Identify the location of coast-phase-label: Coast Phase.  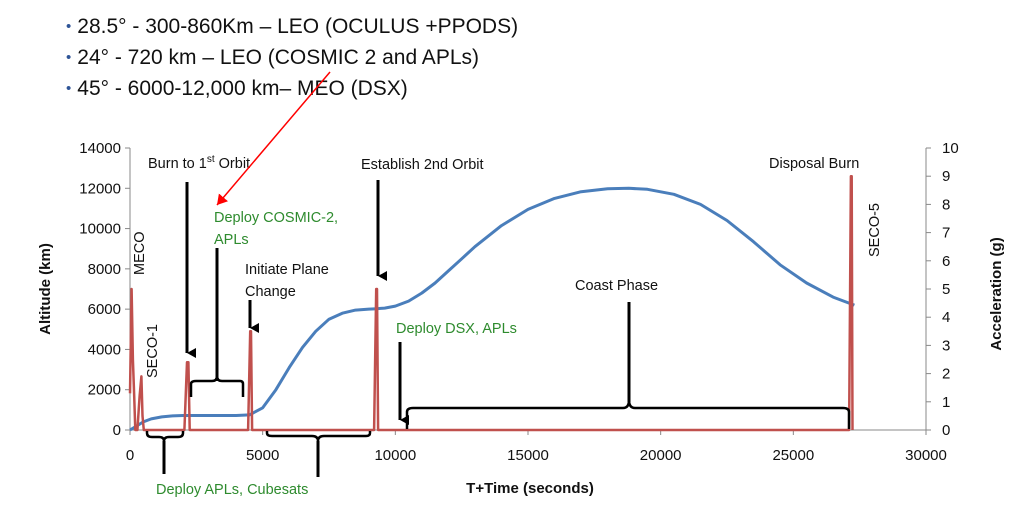
(616, 286).